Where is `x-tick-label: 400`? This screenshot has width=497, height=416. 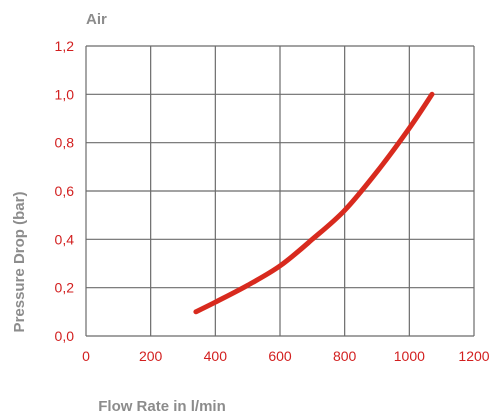
x-tick-label: 400 is located at coordinates (216, 356).